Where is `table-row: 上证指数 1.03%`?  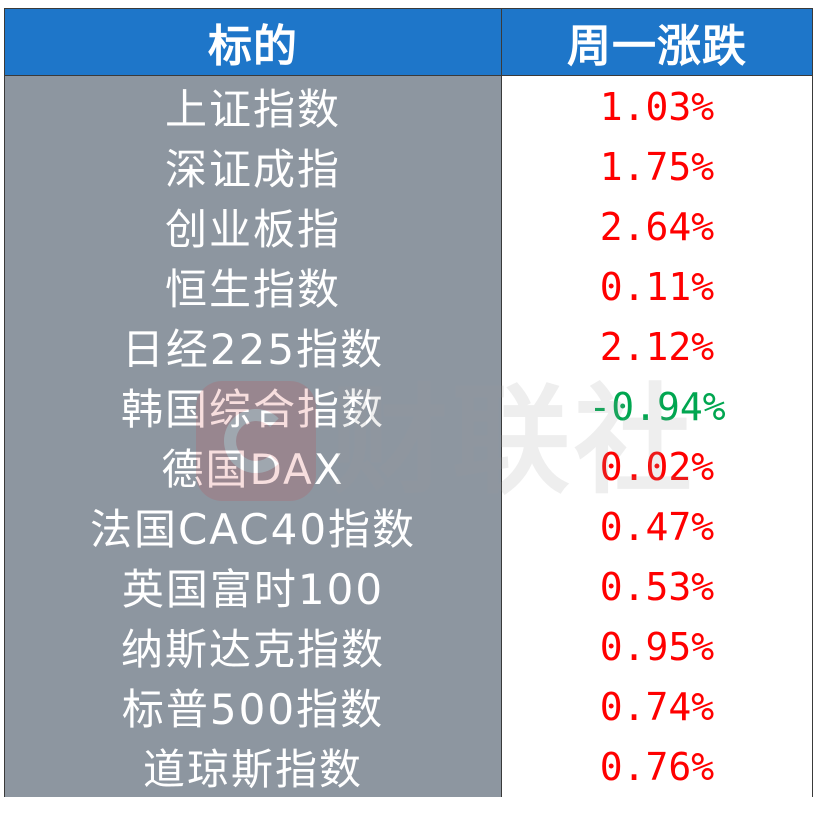 table-row: 上证指数 1.03% is located at coordinates (408, 106).